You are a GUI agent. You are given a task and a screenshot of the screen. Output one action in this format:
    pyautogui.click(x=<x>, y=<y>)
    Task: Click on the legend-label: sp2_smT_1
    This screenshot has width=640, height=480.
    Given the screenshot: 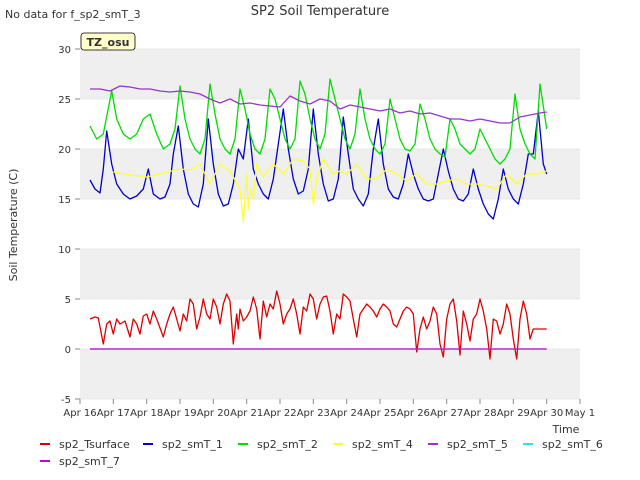 What is the action you would take?
    pyautogui.click(x=192, y=444)
    